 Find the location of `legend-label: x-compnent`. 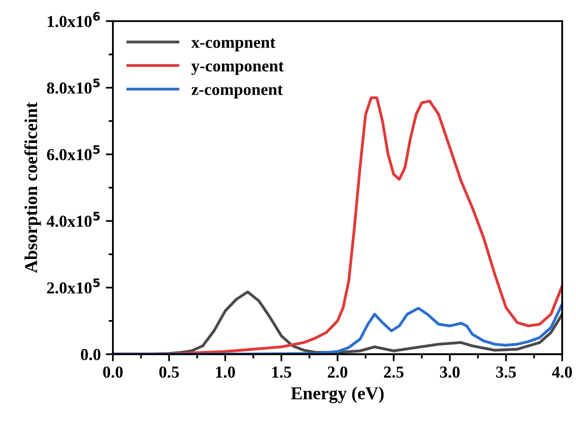

legend-label: x-compnent is located at coordinates (233, 45).